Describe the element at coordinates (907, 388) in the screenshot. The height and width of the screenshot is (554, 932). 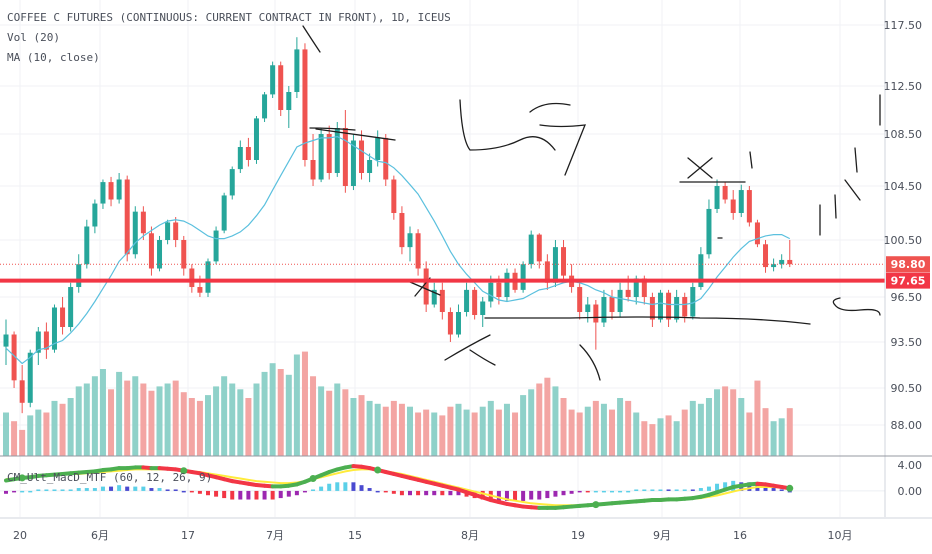
I see `price-tick-label: 90.50` at that location.